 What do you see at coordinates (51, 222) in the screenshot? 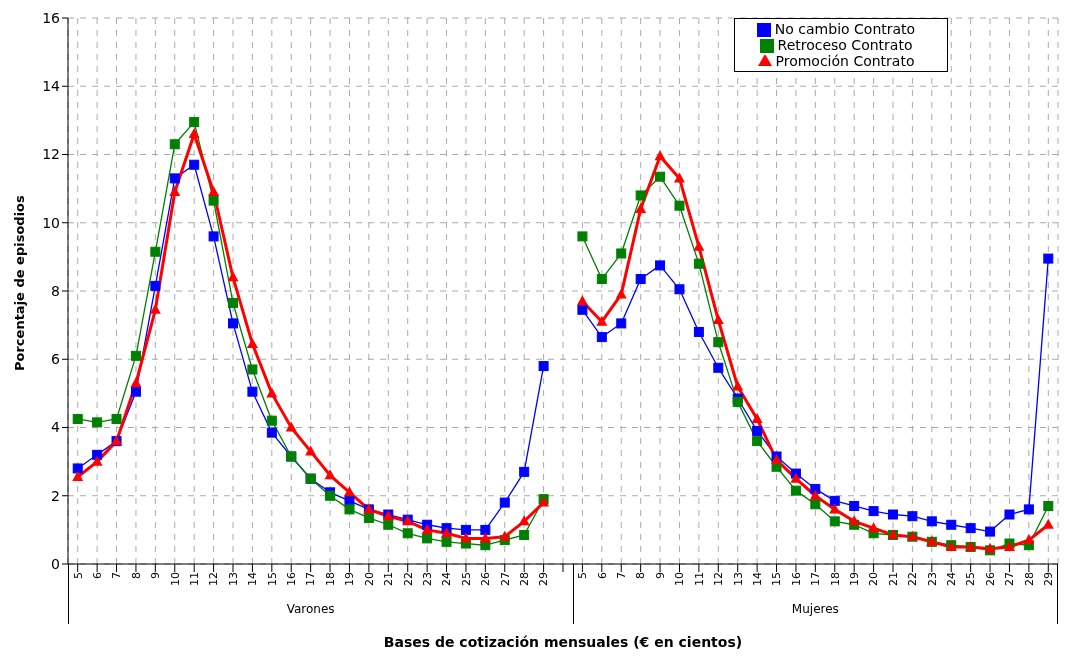
I see `y-tick-label: 10` at bounding box center [51, 222].